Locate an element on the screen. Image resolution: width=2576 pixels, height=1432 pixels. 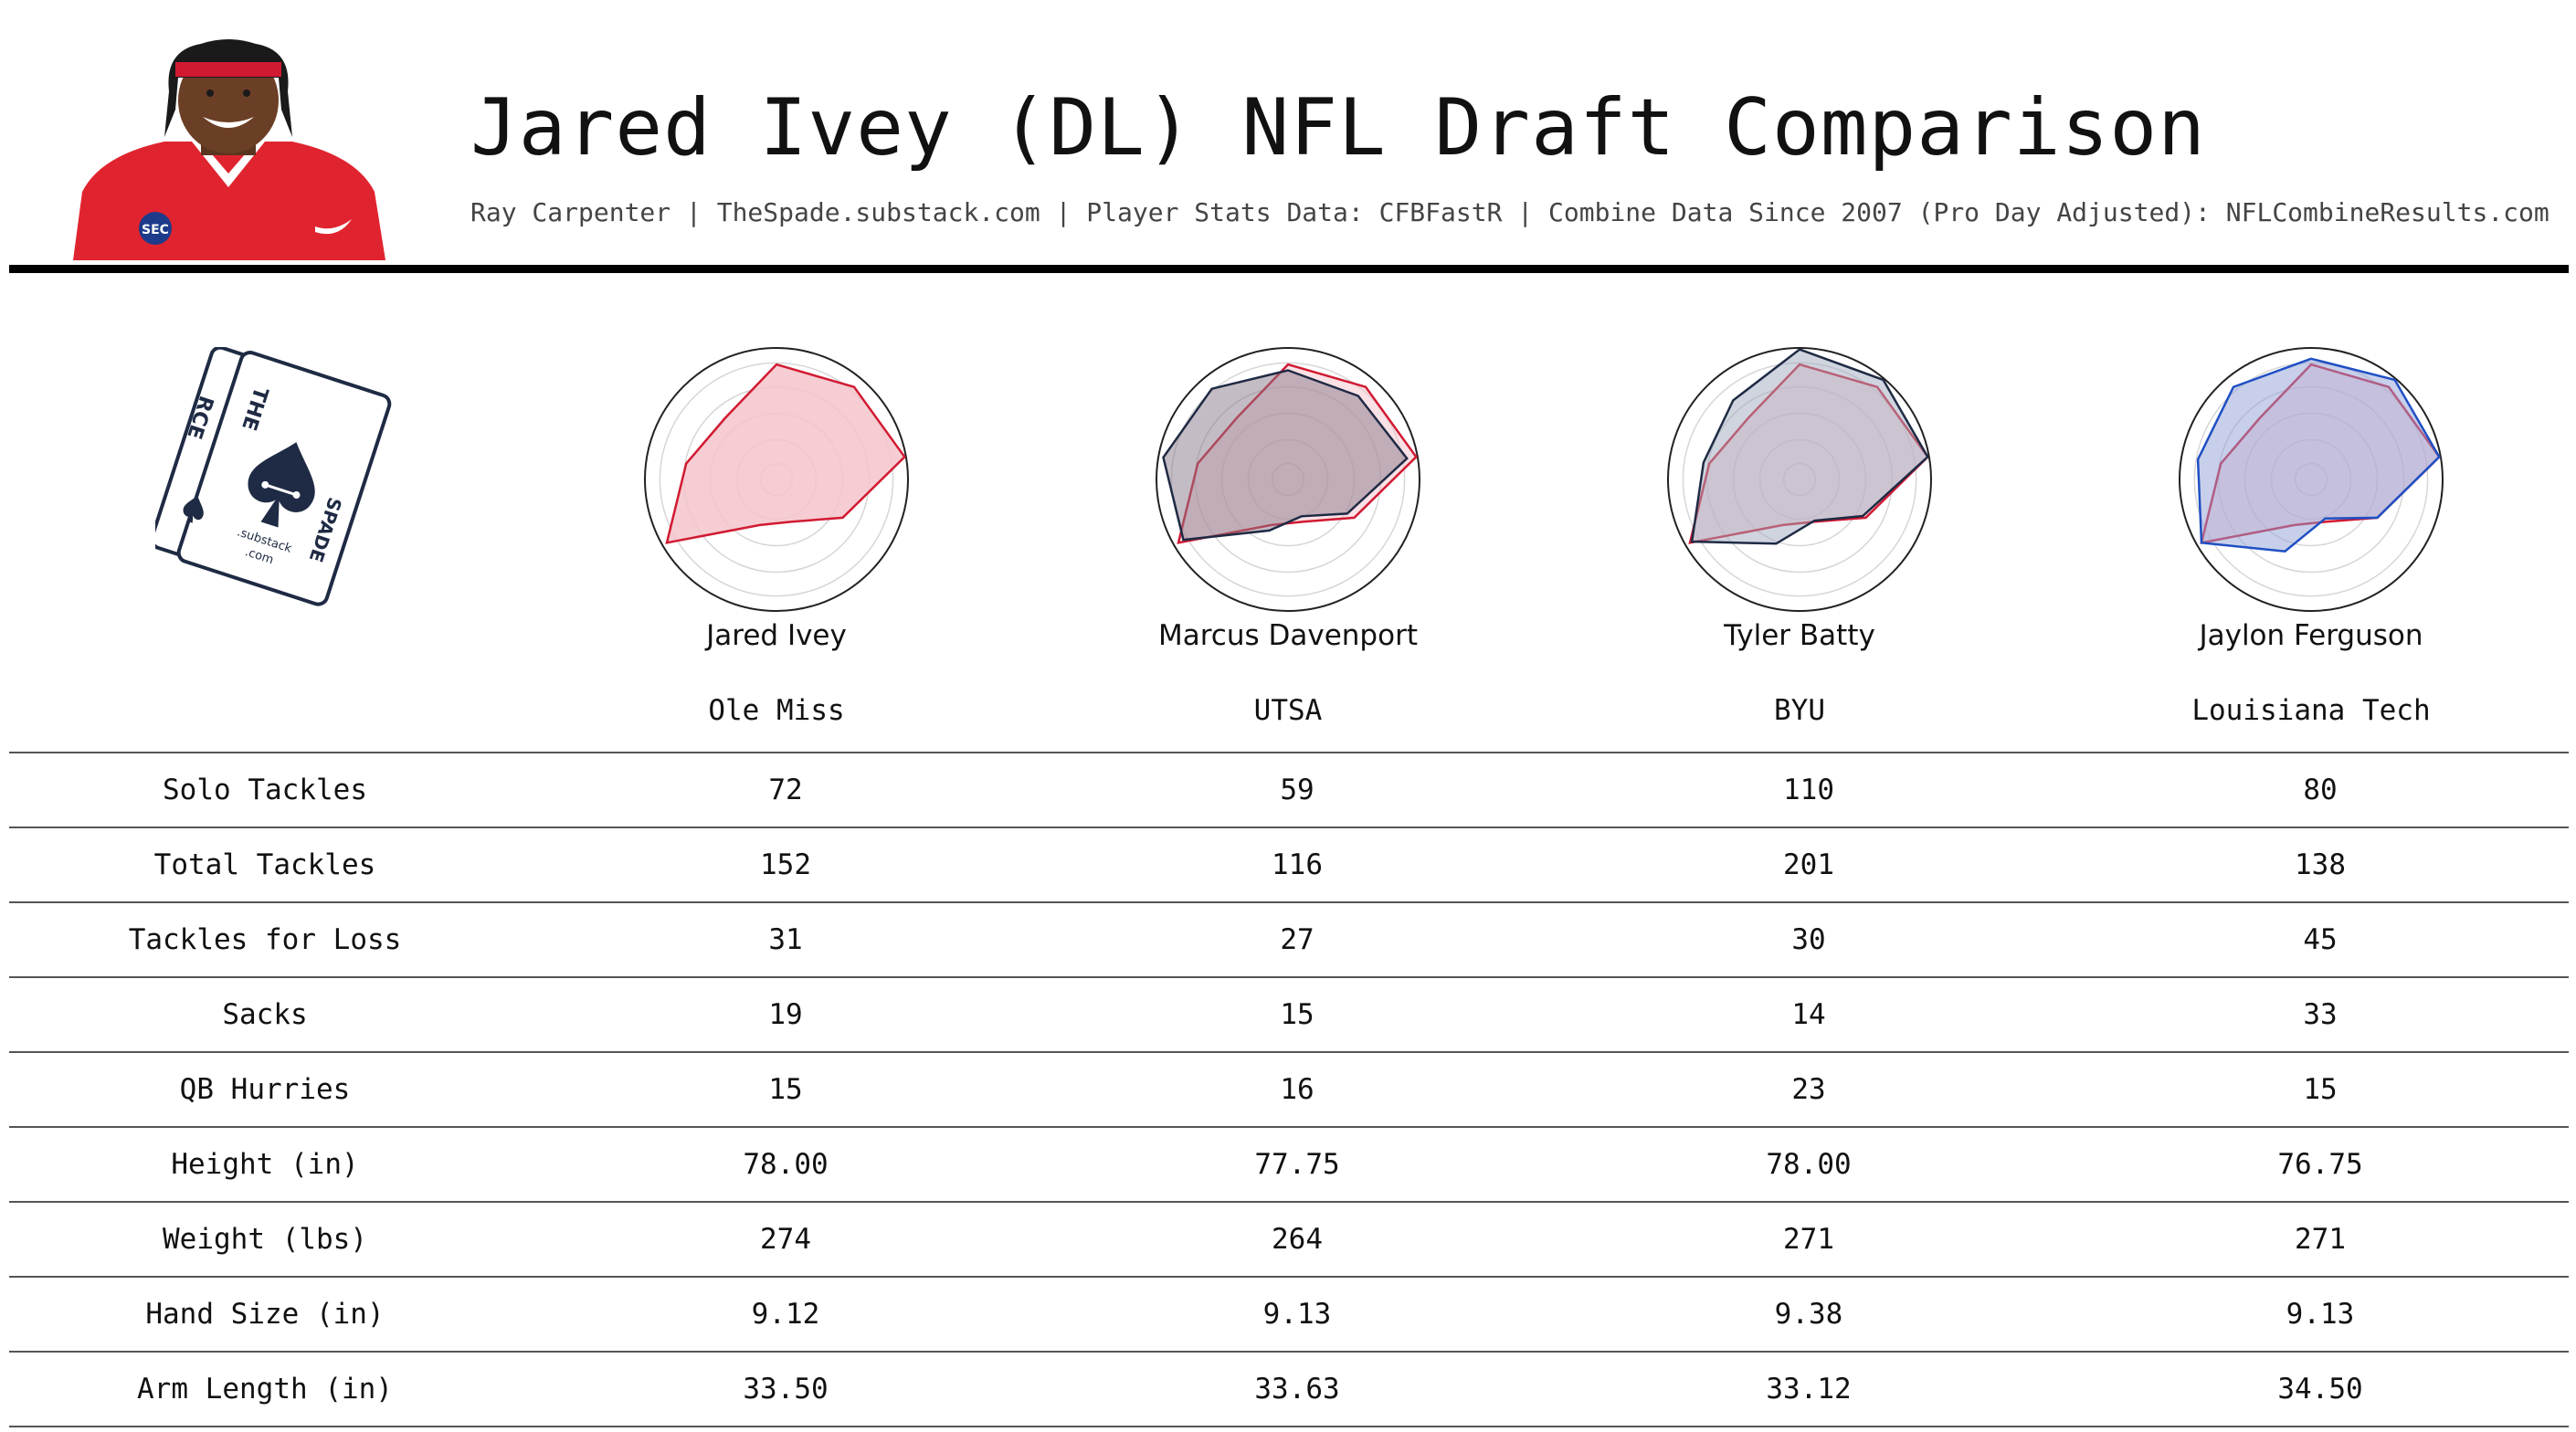
radar-chart-jared-ivey is located at coordinates (776, 479).